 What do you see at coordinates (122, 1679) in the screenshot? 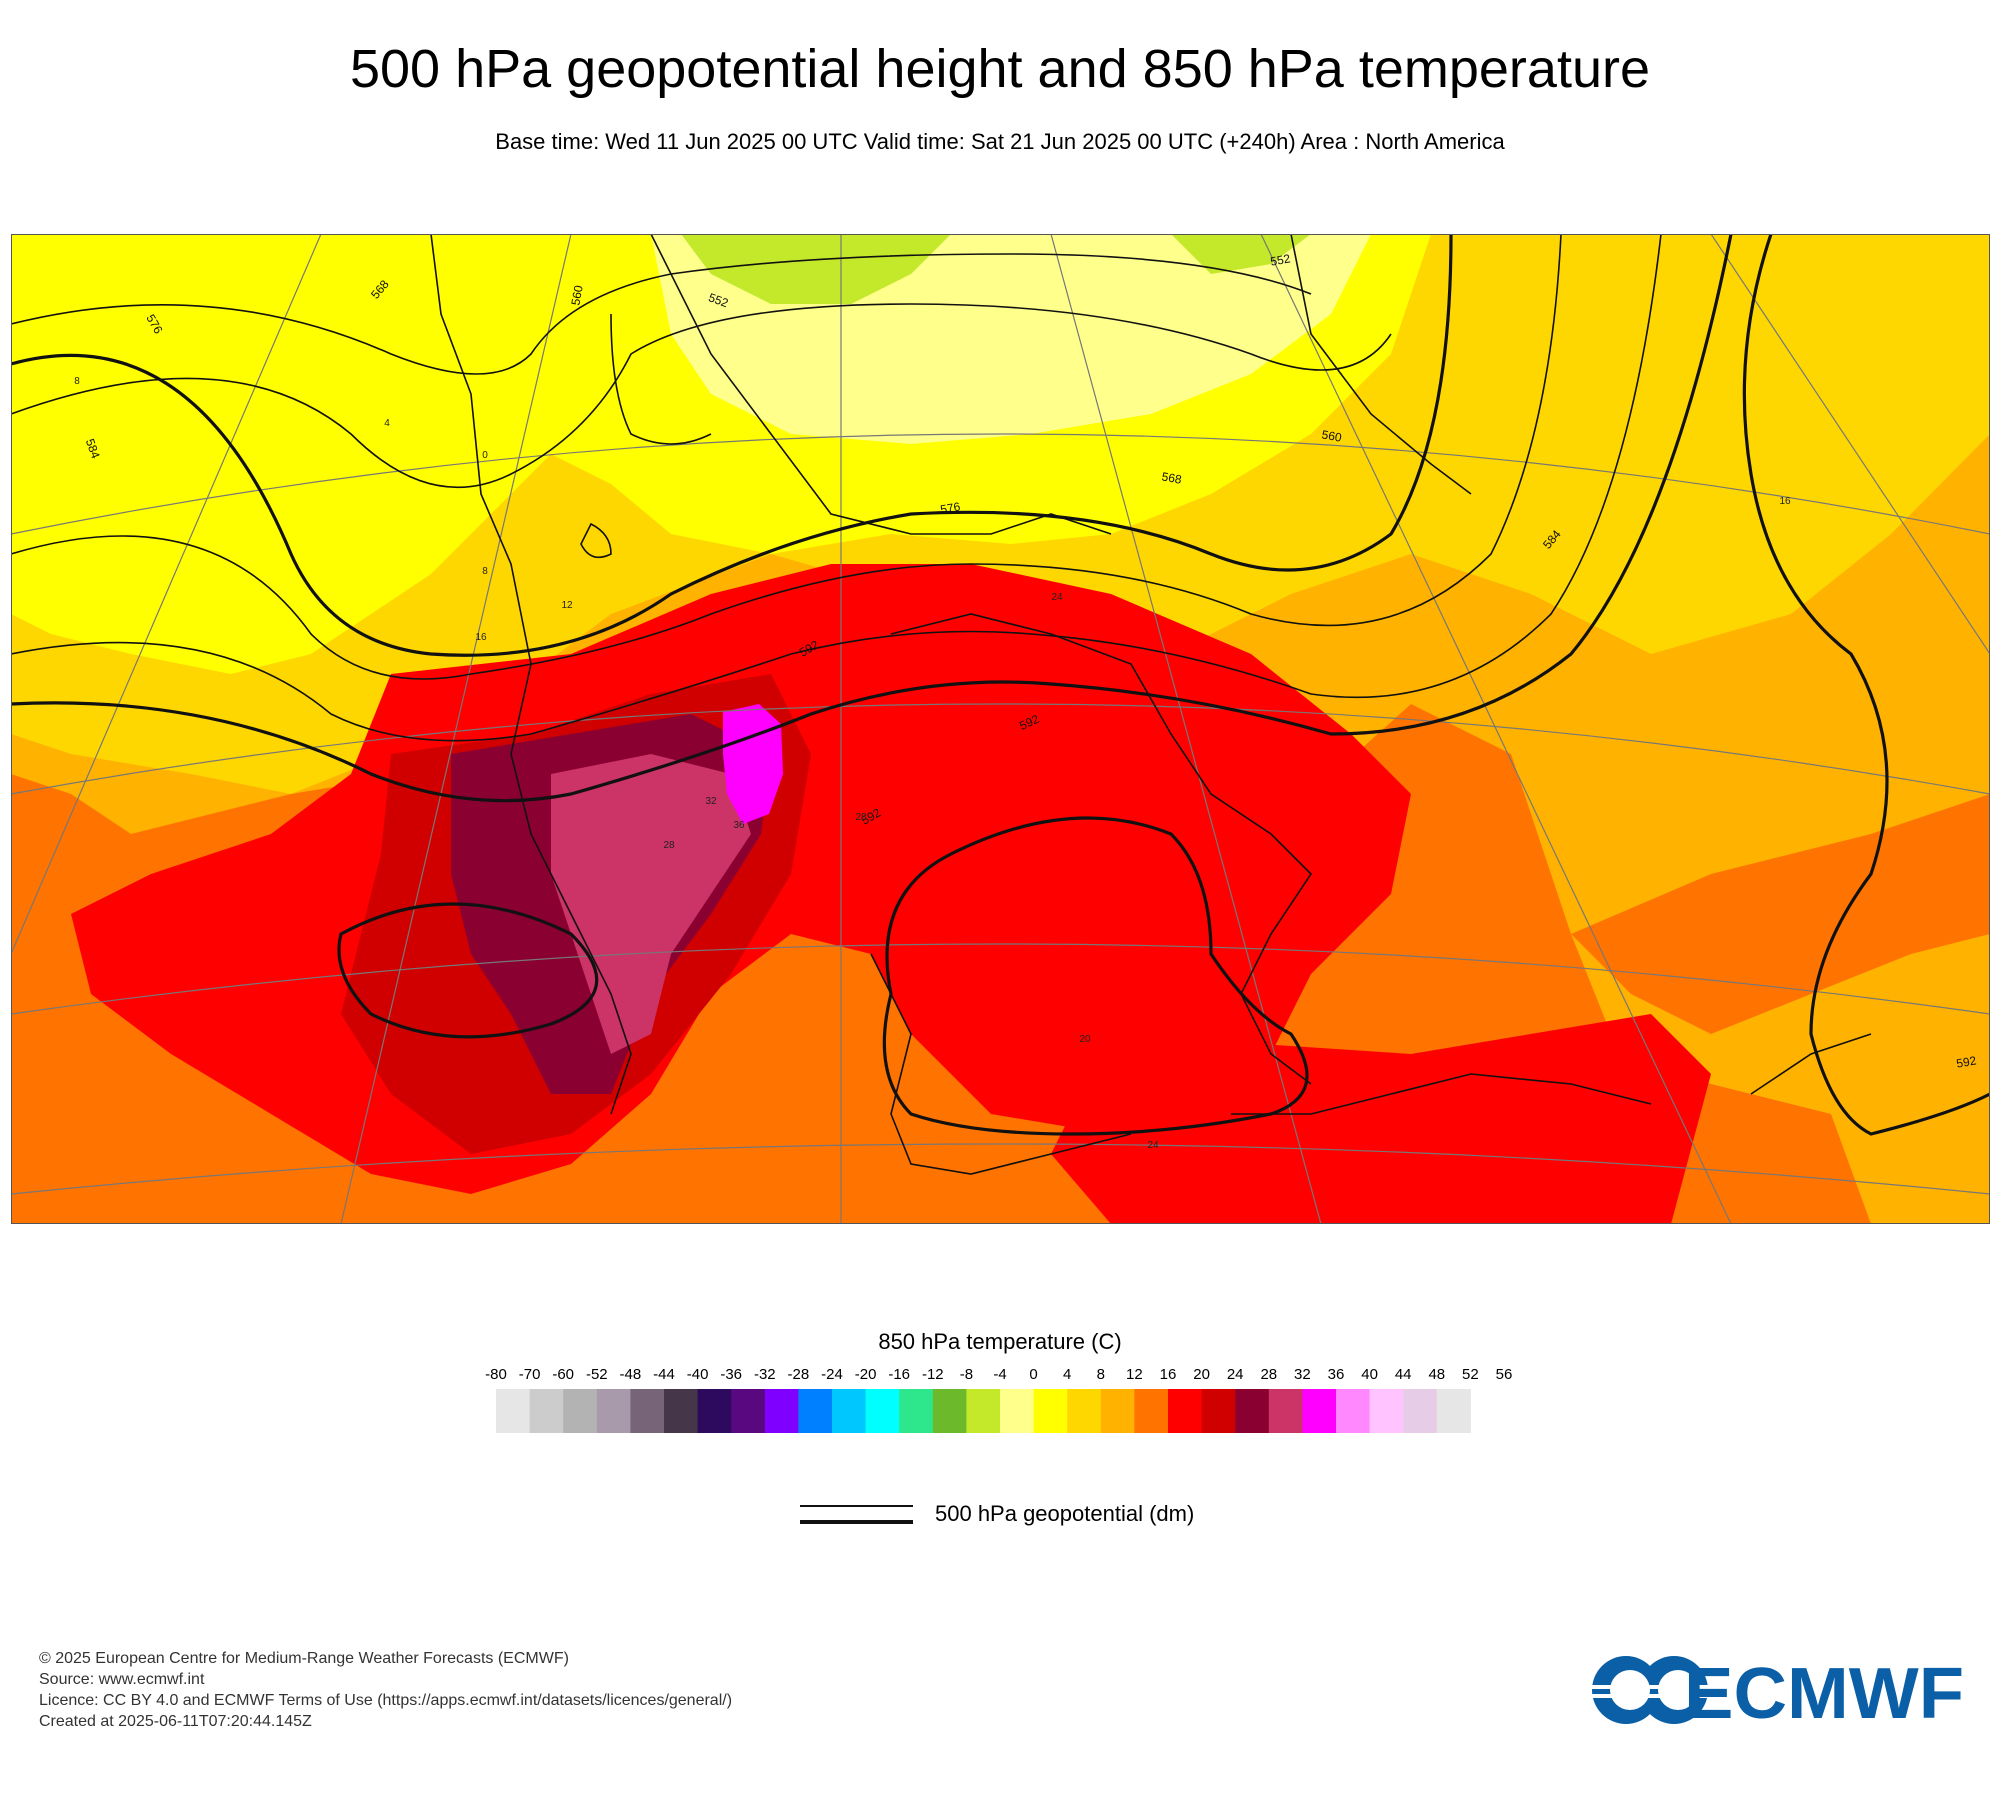
I see `source-line: Source: www.ecmwf.int` at bounding box center [122, 1679].